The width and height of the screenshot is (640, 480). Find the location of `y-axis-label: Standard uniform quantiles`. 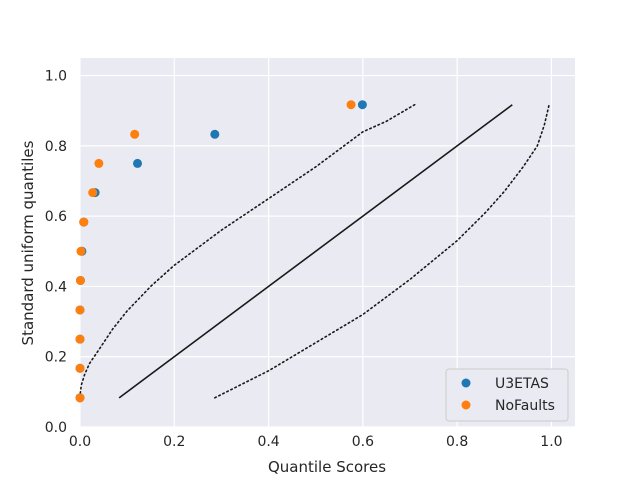

y-axis-label: Standard uniform quantiles is located at coordinates (28, 242).